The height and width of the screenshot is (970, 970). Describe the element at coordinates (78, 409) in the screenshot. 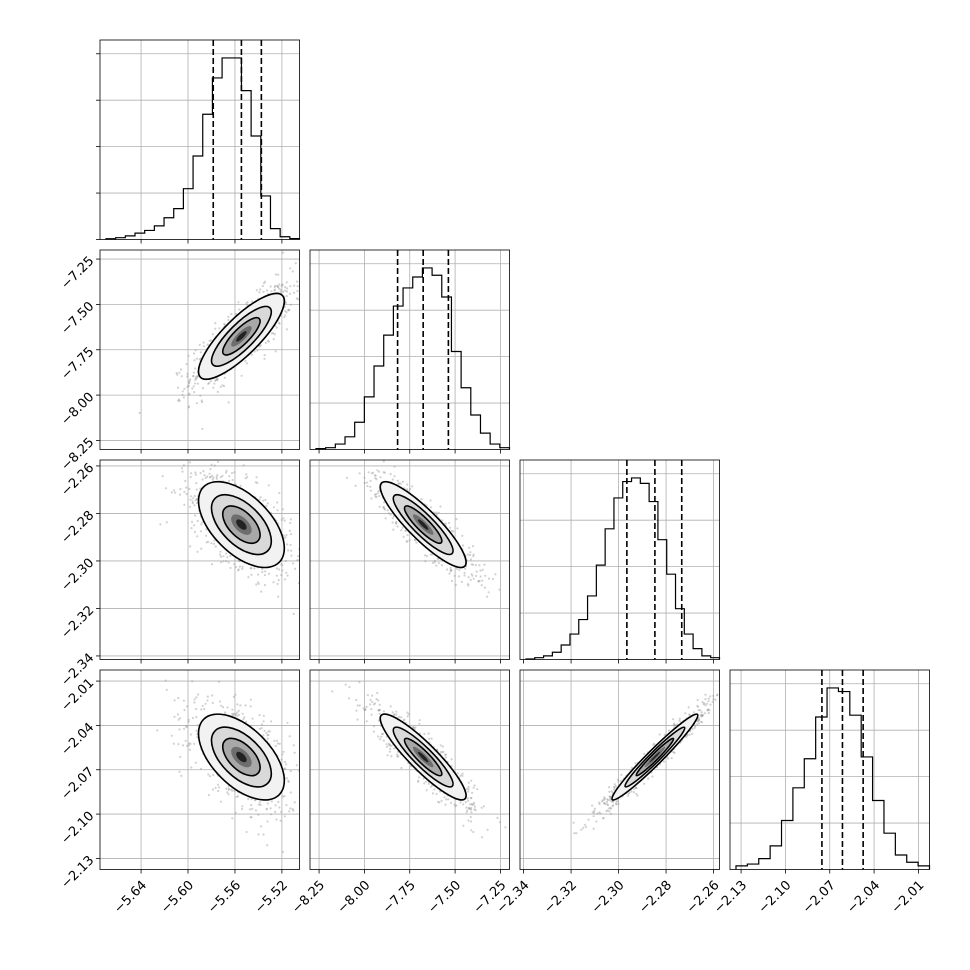

I see `y-tick-label: −8.00` at that location.